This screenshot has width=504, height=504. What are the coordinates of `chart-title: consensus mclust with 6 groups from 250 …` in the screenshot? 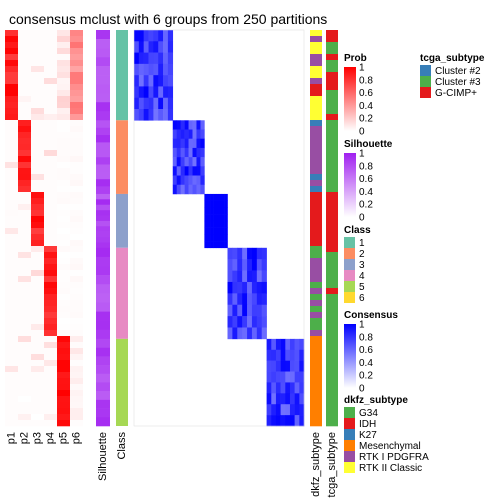 It's located at (168, 19).